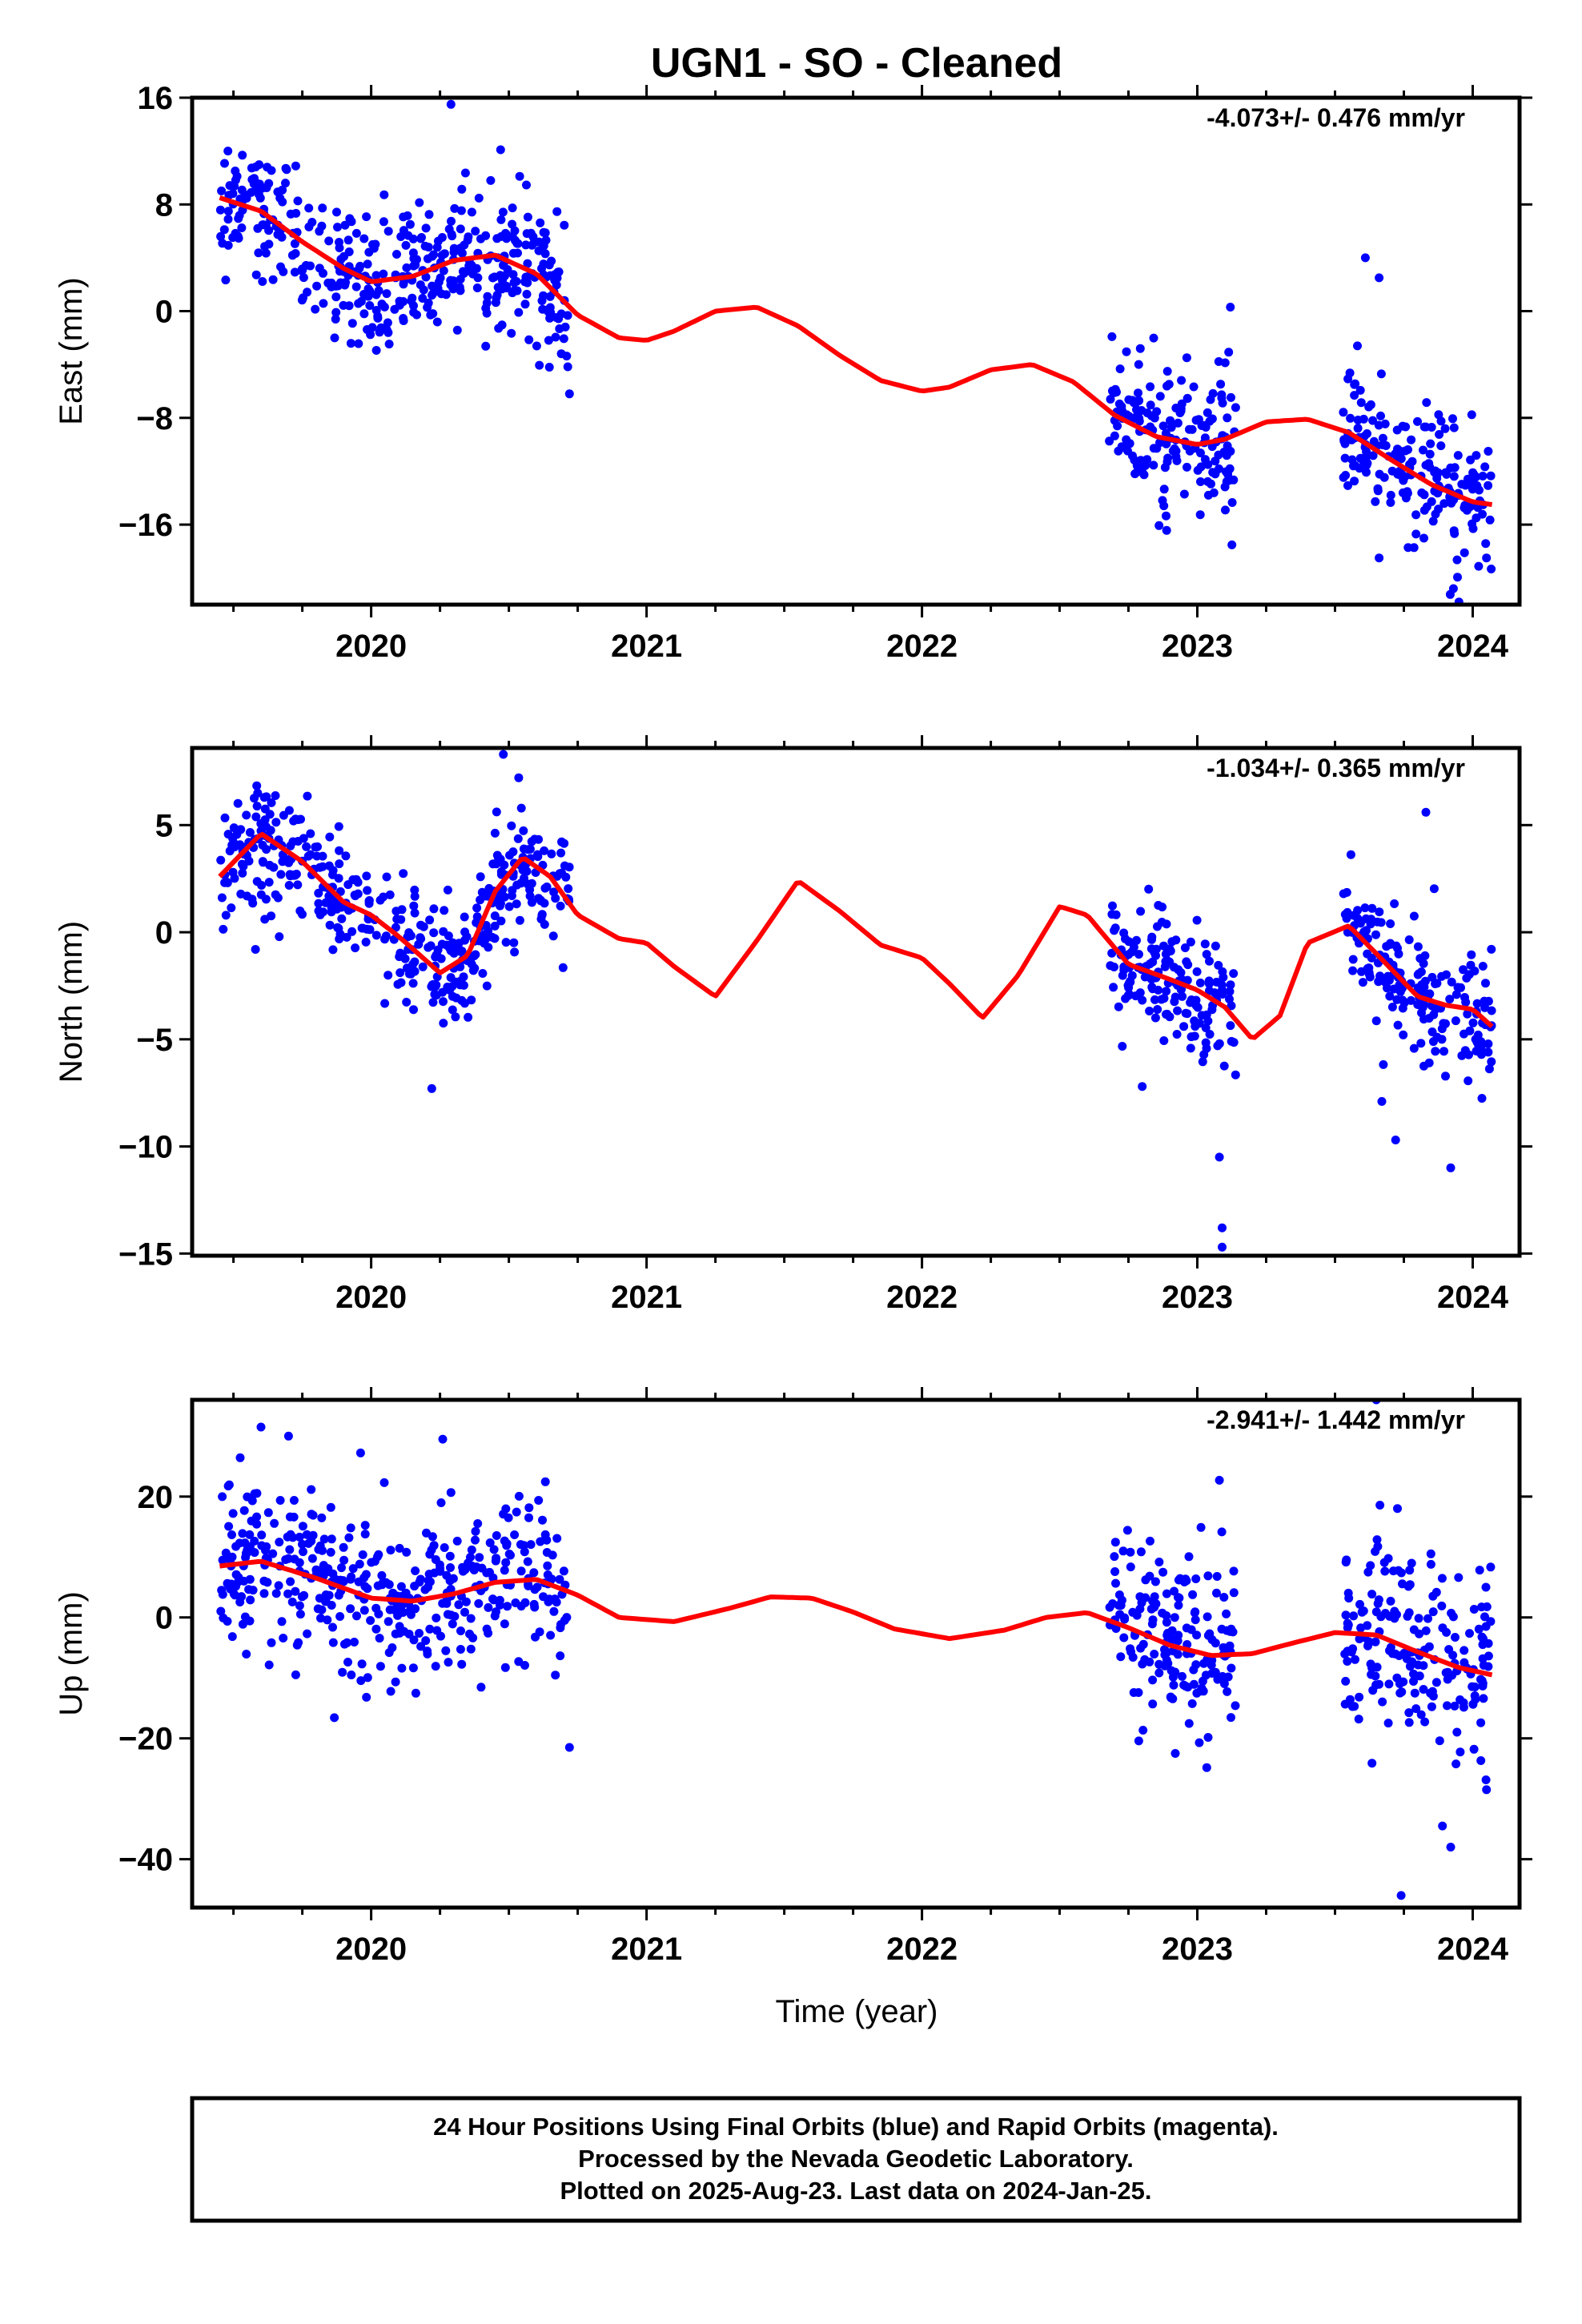 The image size is (1582, 2324). Describe the element at coordinates (646, 1297) in the screenshot. I see `x-tick-label: 2021` at that location.